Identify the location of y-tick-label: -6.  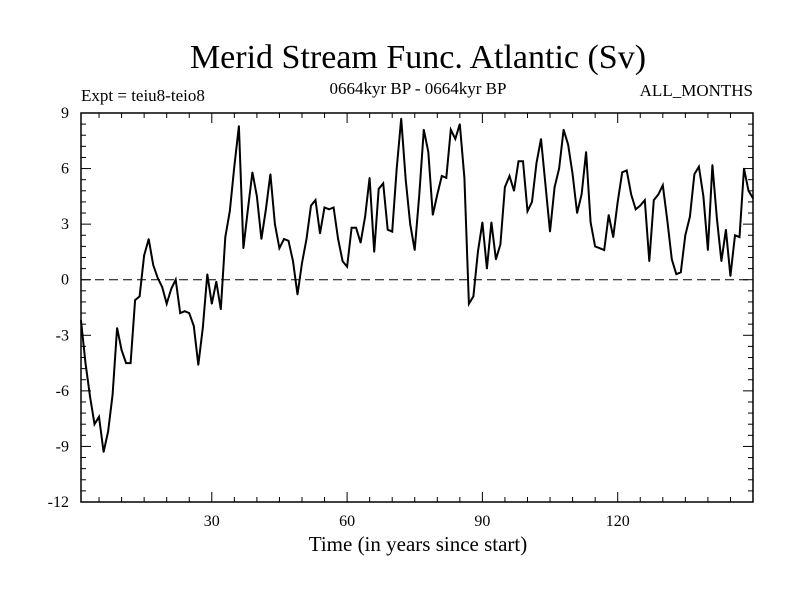
(62, 391).